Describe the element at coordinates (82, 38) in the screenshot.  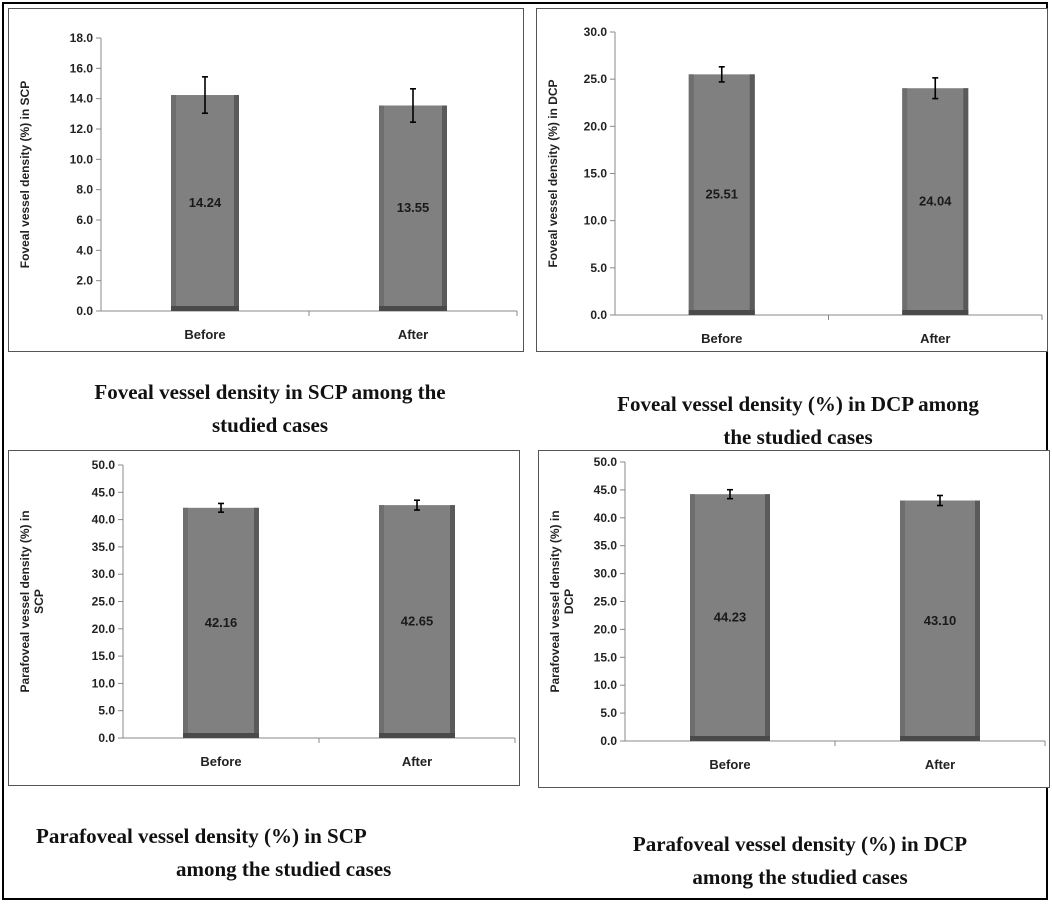
I see `y-tick-label: 18.0` at that location.